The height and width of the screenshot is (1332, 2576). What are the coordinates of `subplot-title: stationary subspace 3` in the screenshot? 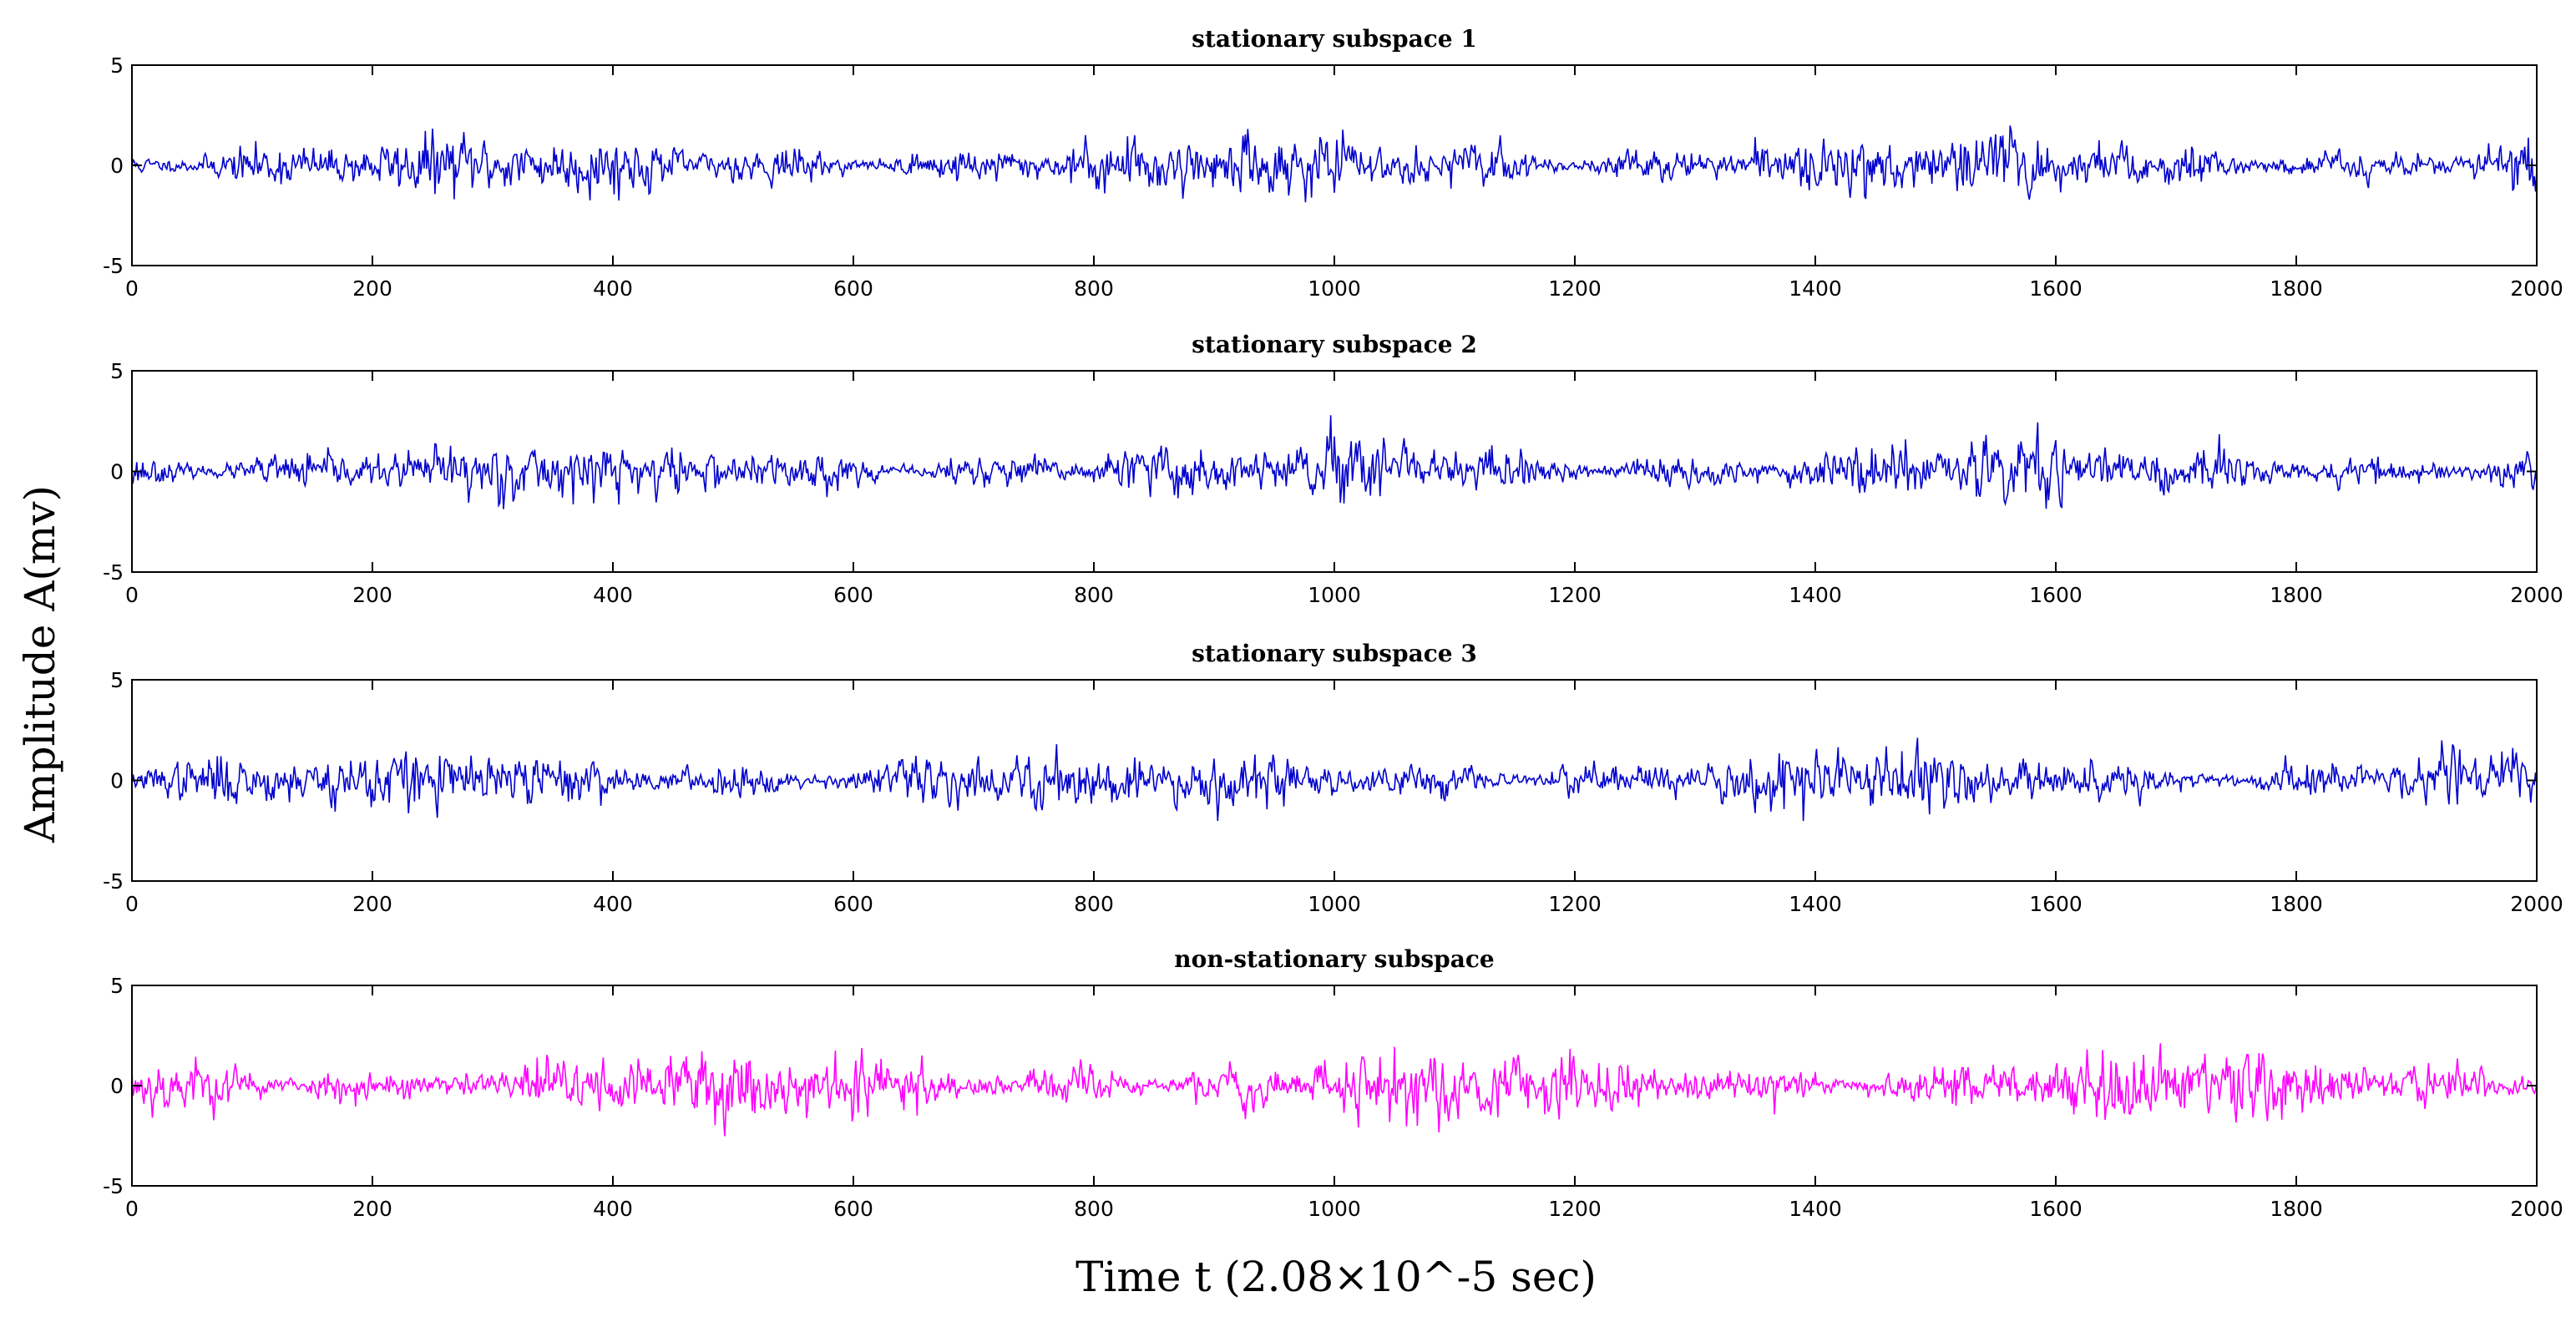 It's located at (1334, 653).